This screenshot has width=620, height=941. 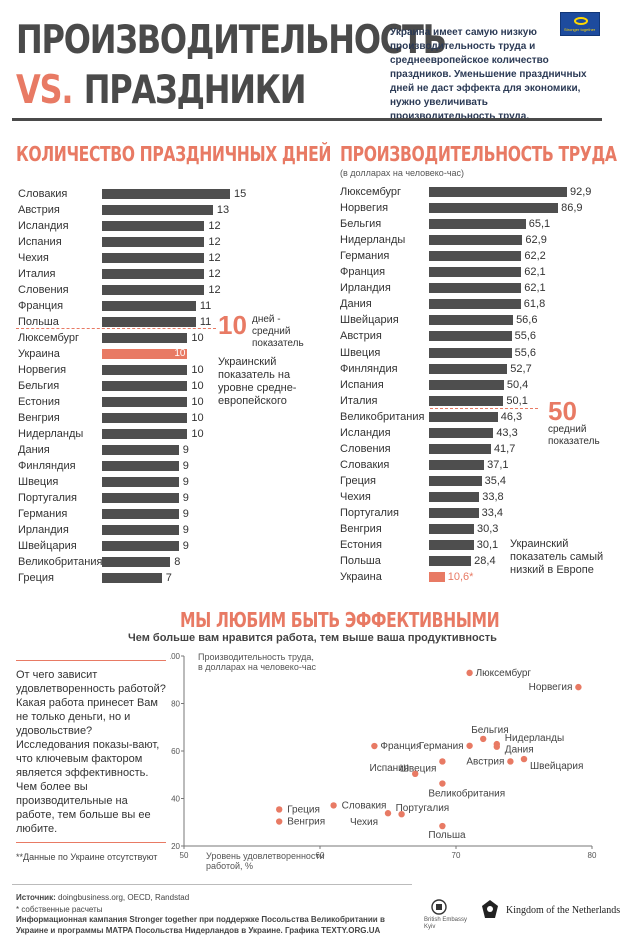 What do you see at coordinates (563, 910) in the screenshot?
I see `nl-kingdom-logo: Kingdom of the Netherlands` at bounding box center [563, 910].